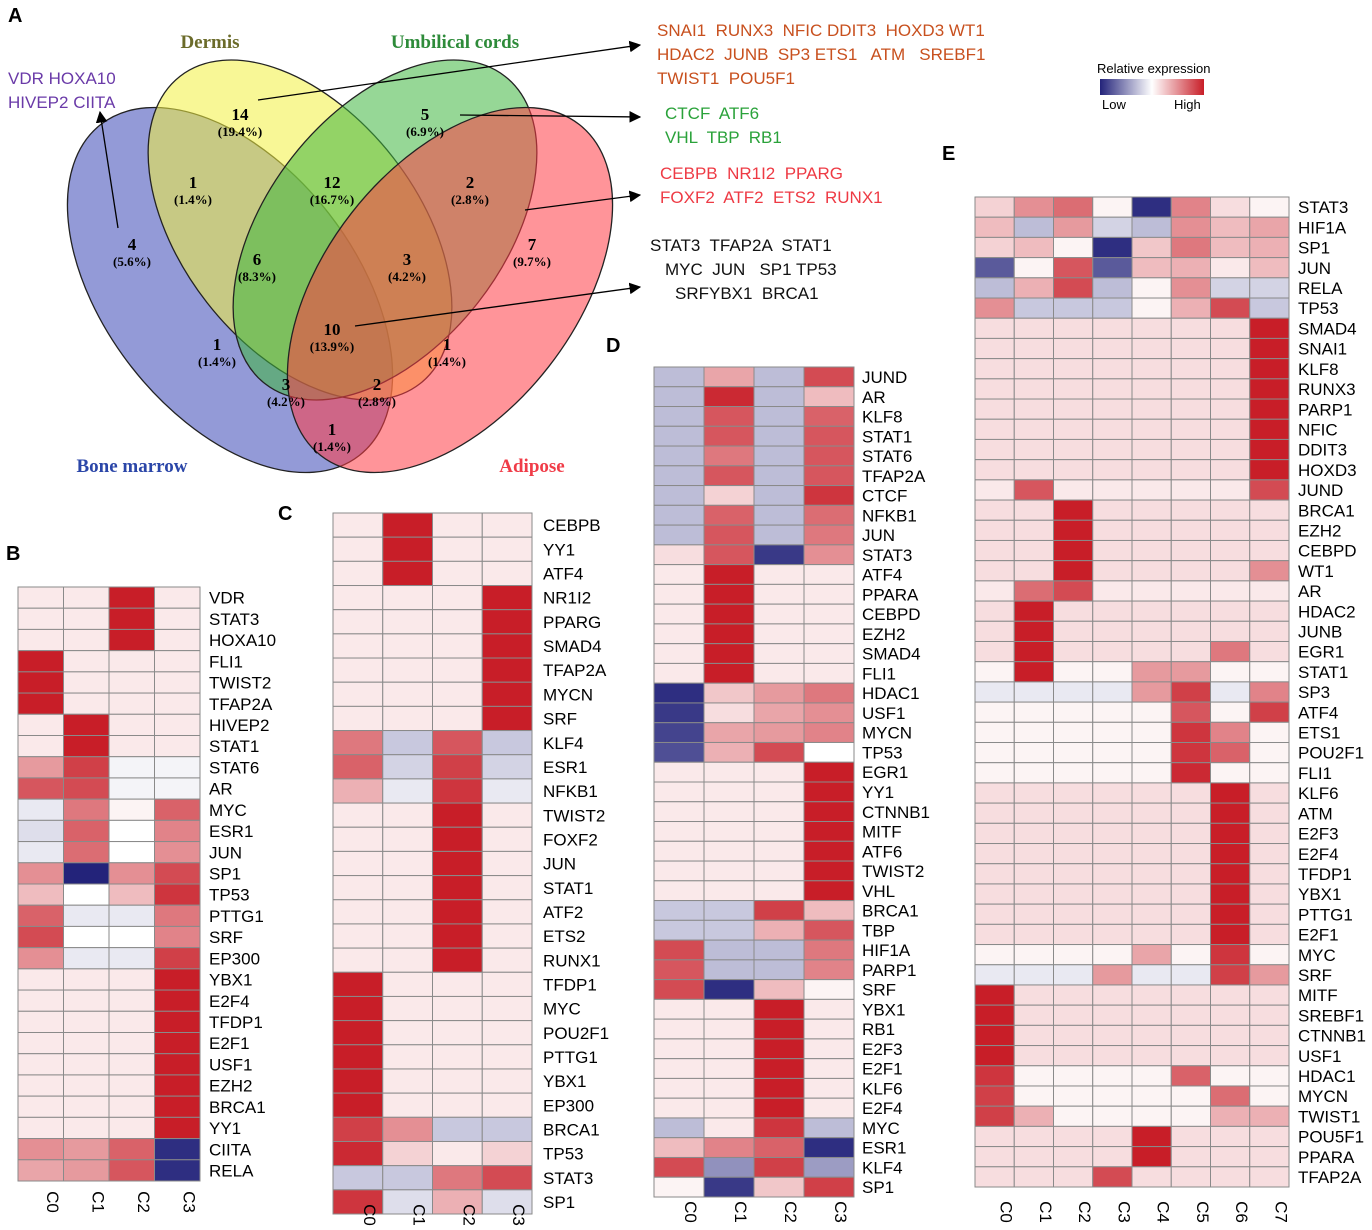 The image size is (1372, 1230). Describe the element at coordinates (1310, 591) in the screenshot. I see `heatmap-row-label: AR` at that location.